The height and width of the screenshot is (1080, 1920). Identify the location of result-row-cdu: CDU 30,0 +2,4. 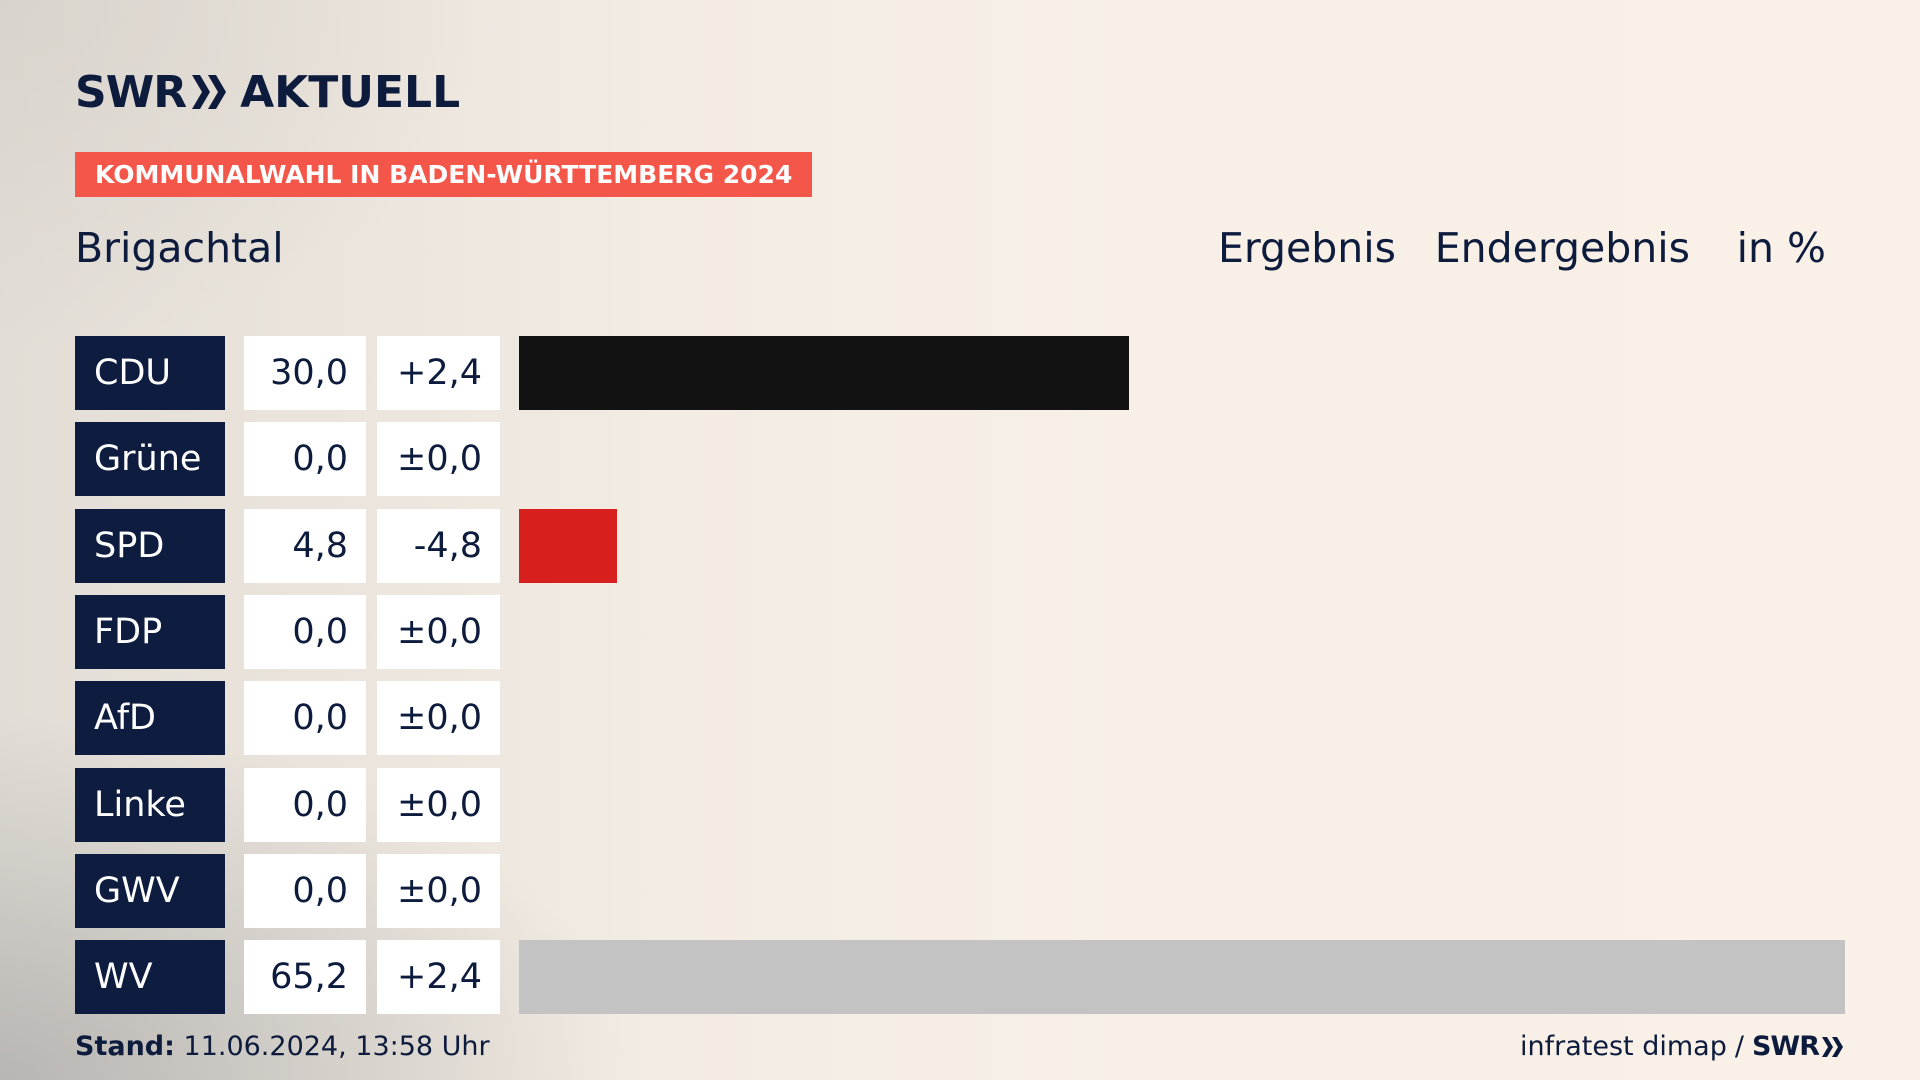
(960, 373).